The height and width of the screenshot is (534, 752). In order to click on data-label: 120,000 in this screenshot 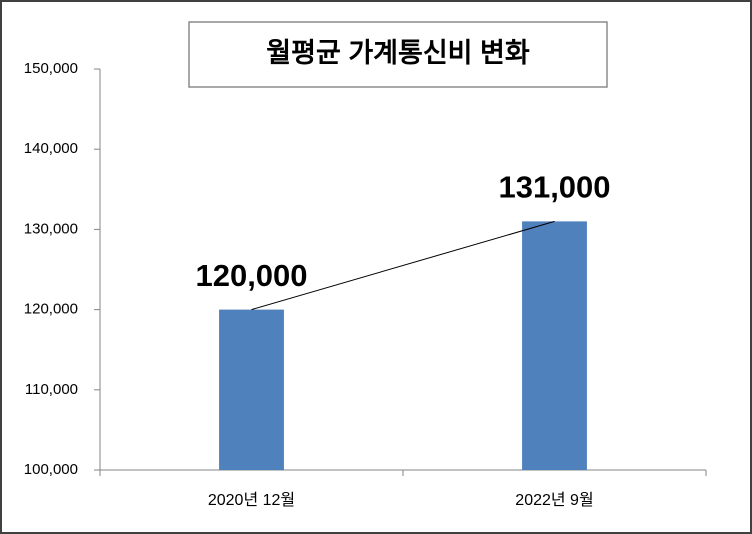, I will do `click(251, 275)`.